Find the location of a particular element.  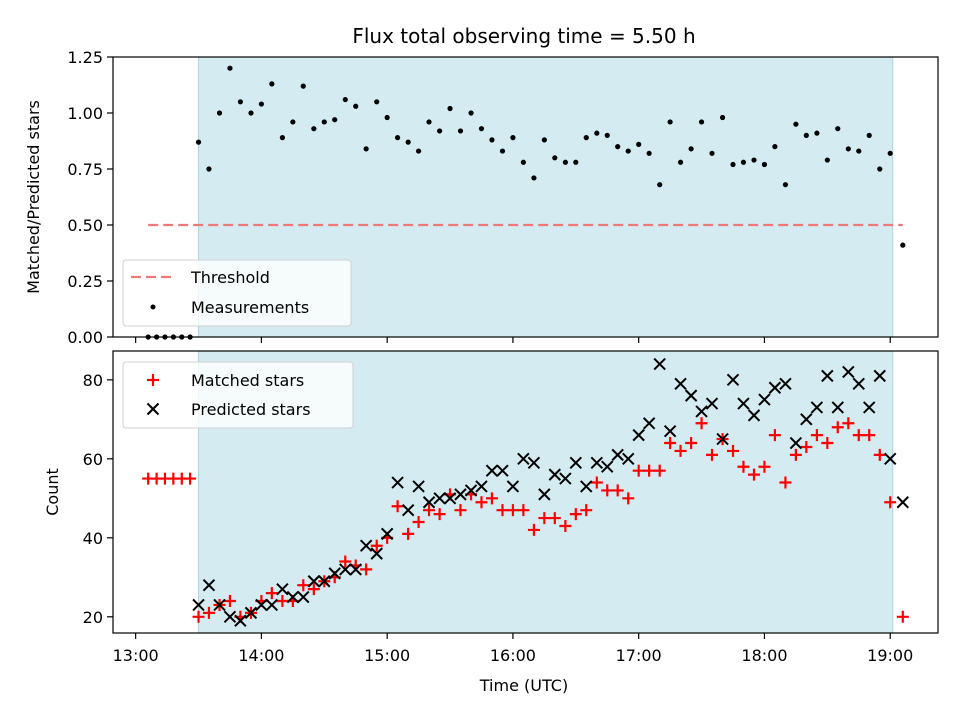

x-tick-label: 17:00 is located at coordinates (639, 655).